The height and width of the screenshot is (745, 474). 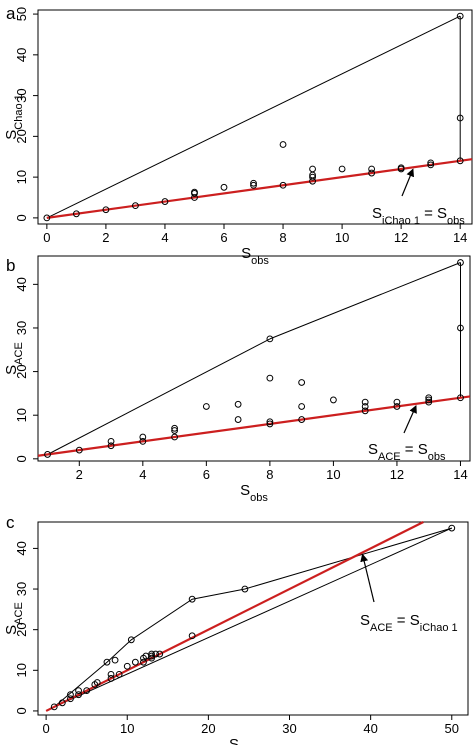 What do you see at coordinates (401, 221) in the screenshot?
I see `annotation-sub-left: iChao 1` at bounding box center [401, 221].